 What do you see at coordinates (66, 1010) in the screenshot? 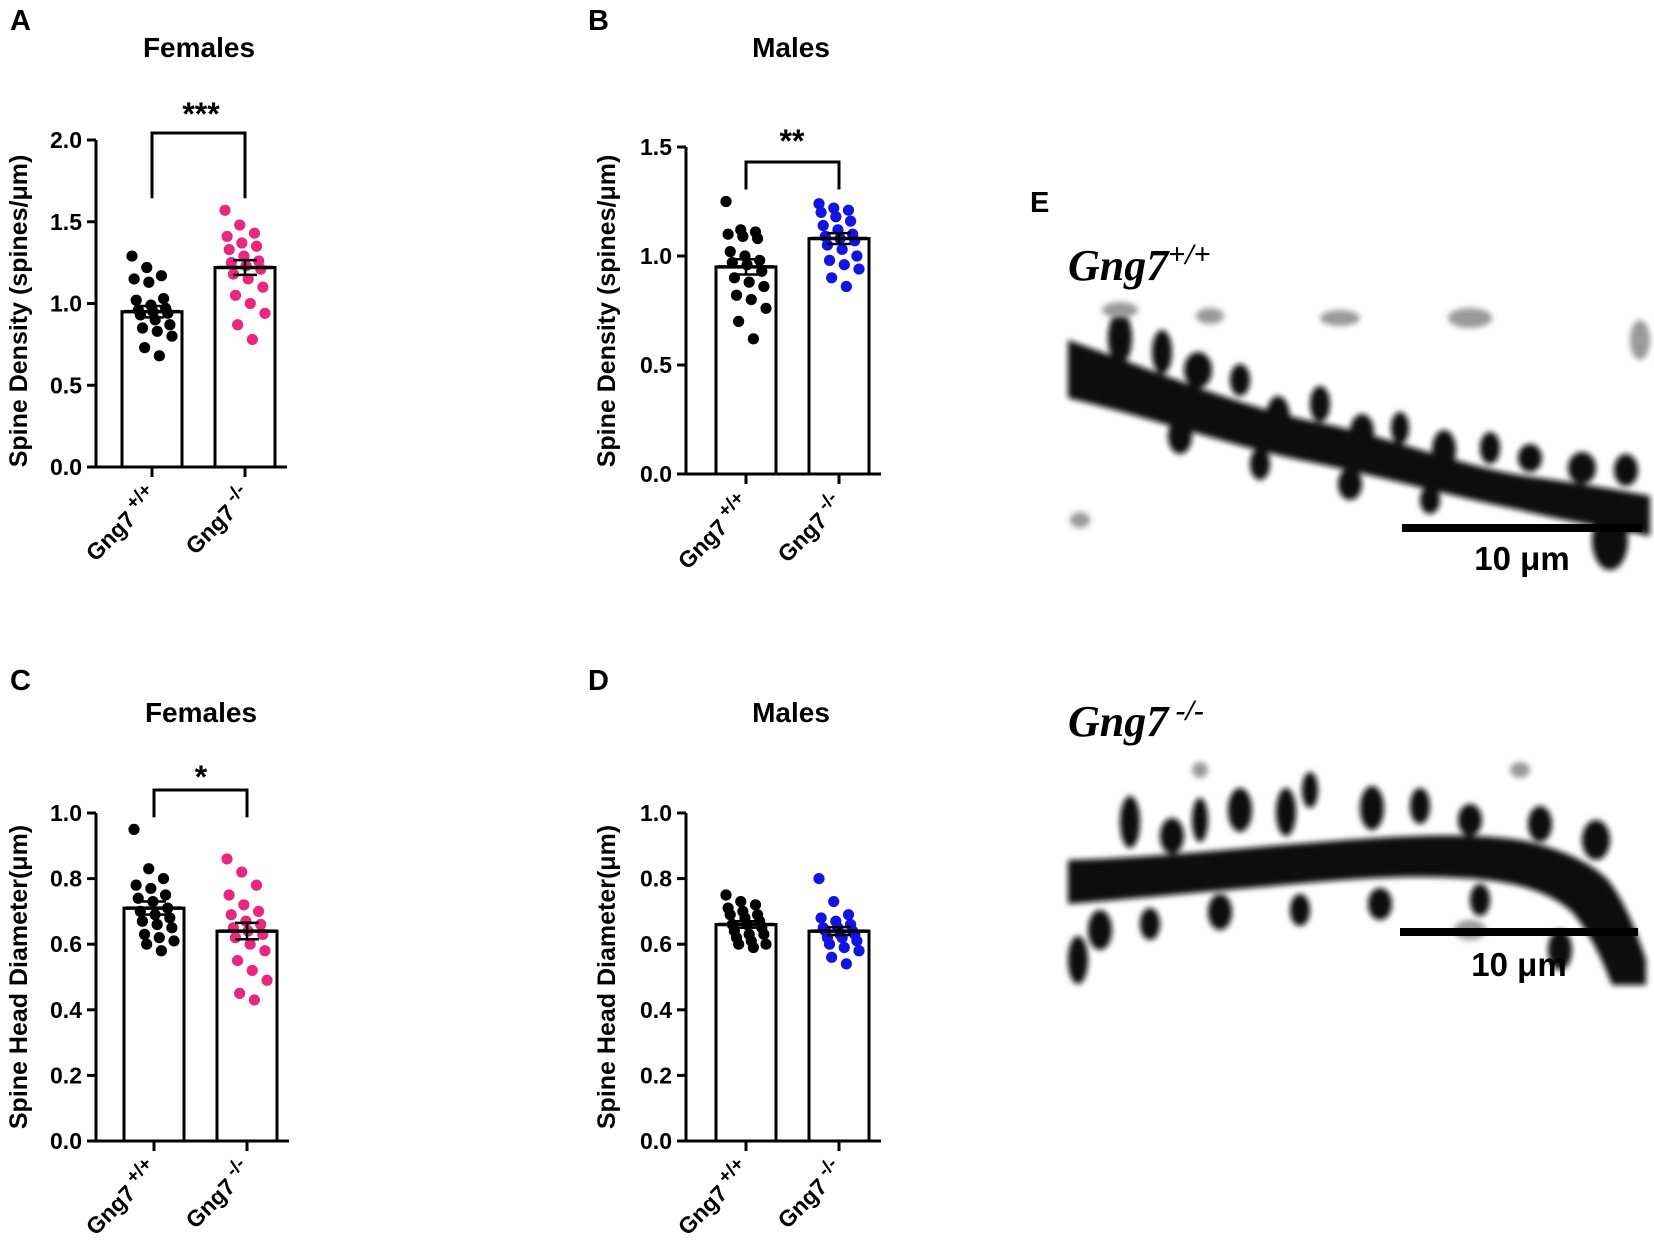
I see `y-tick-label: 0.4` at bounding box center [66, 1010].